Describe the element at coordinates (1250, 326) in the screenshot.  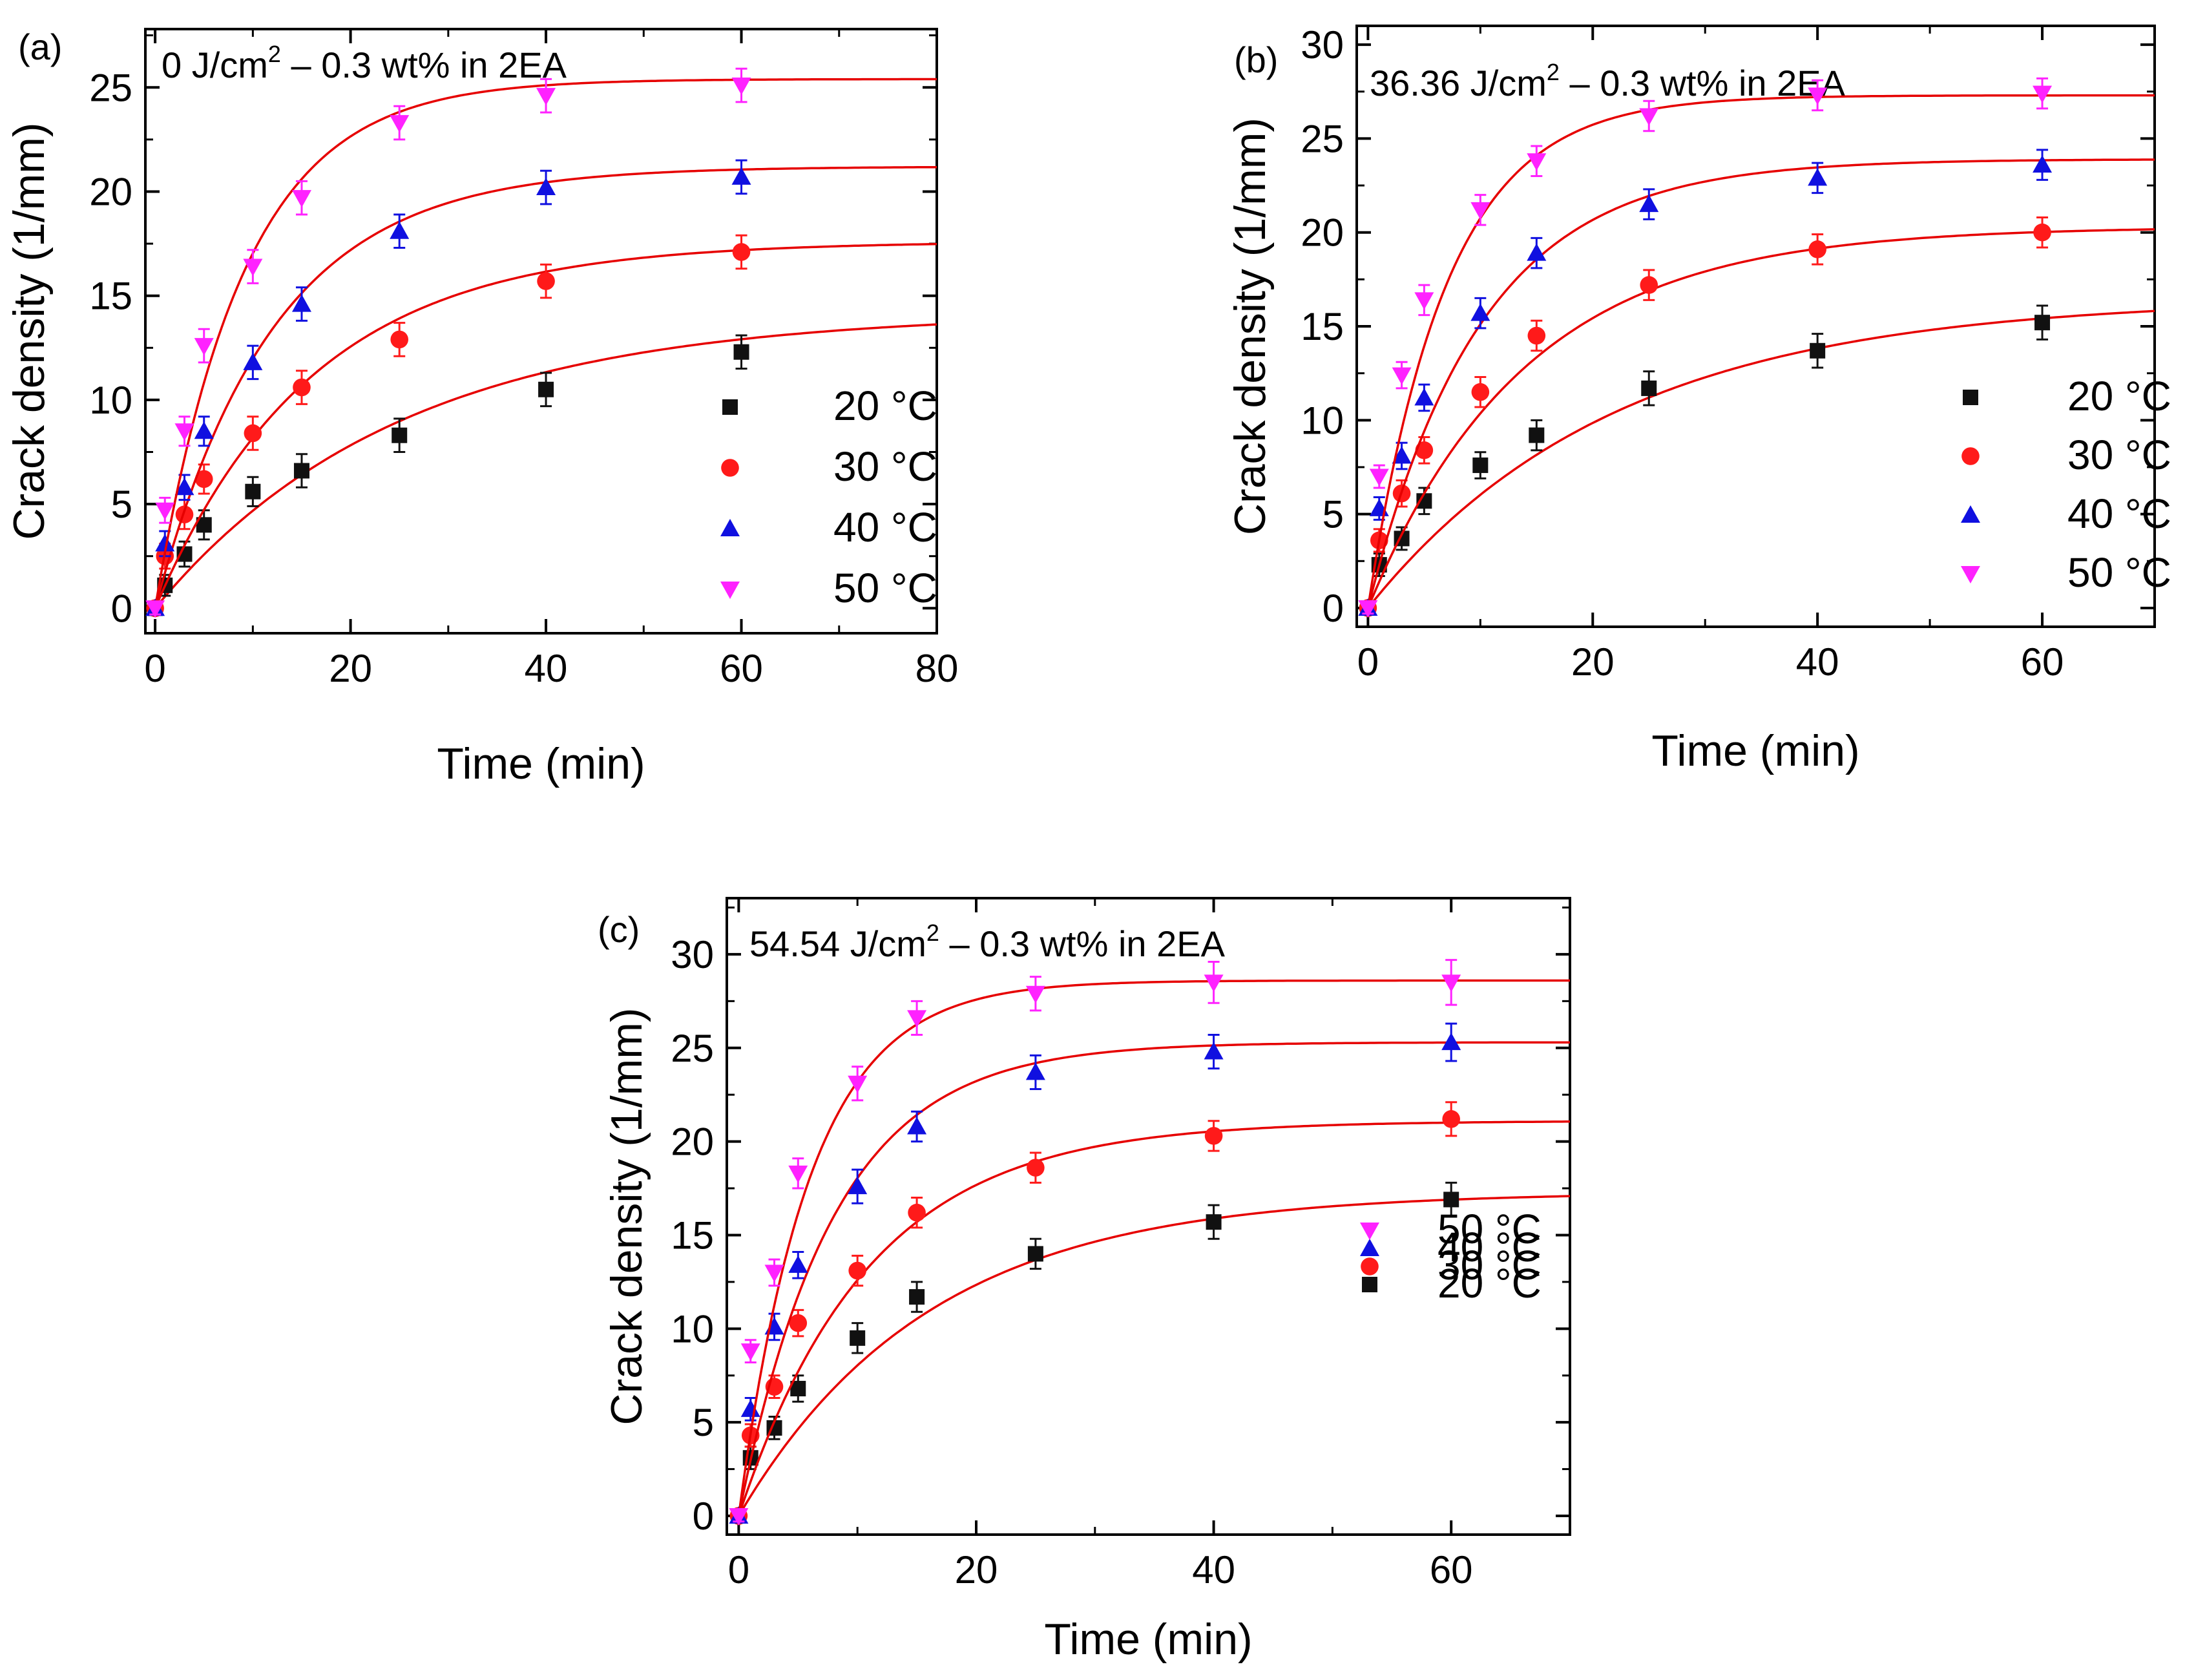
I see `panel-b-ylabel: Crack density (1/mm)` at that location.